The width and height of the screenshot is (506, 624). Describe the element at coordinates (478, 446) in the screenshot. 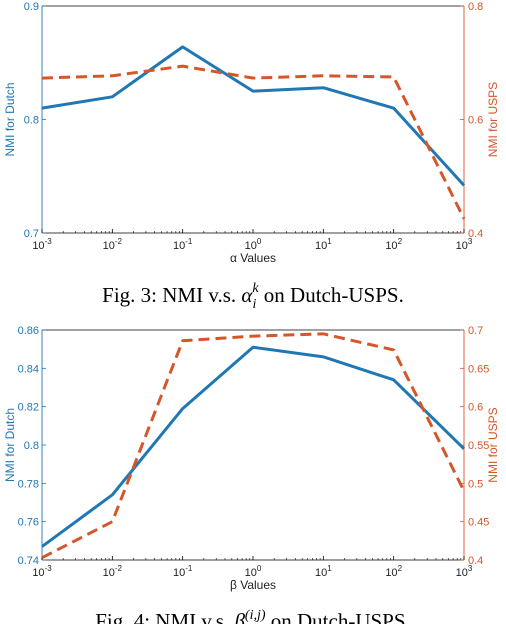

I see `y-right-tick-label: 0.55` at that location.